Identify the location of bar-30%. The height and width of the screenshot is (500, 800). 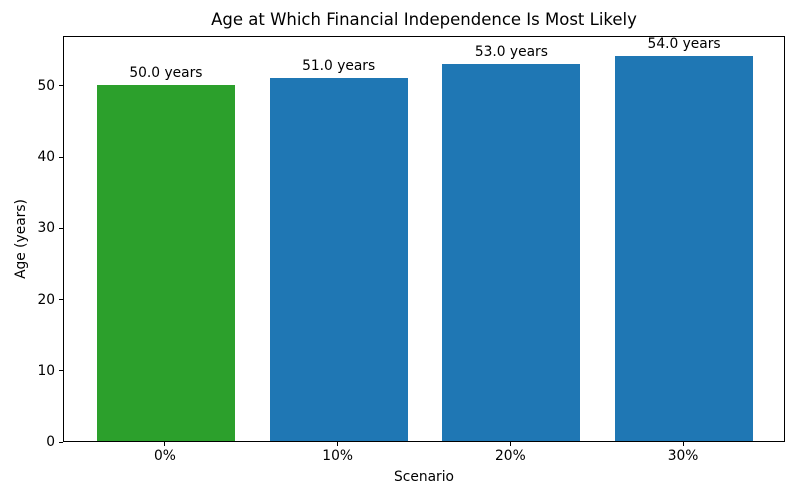
(684, 248).